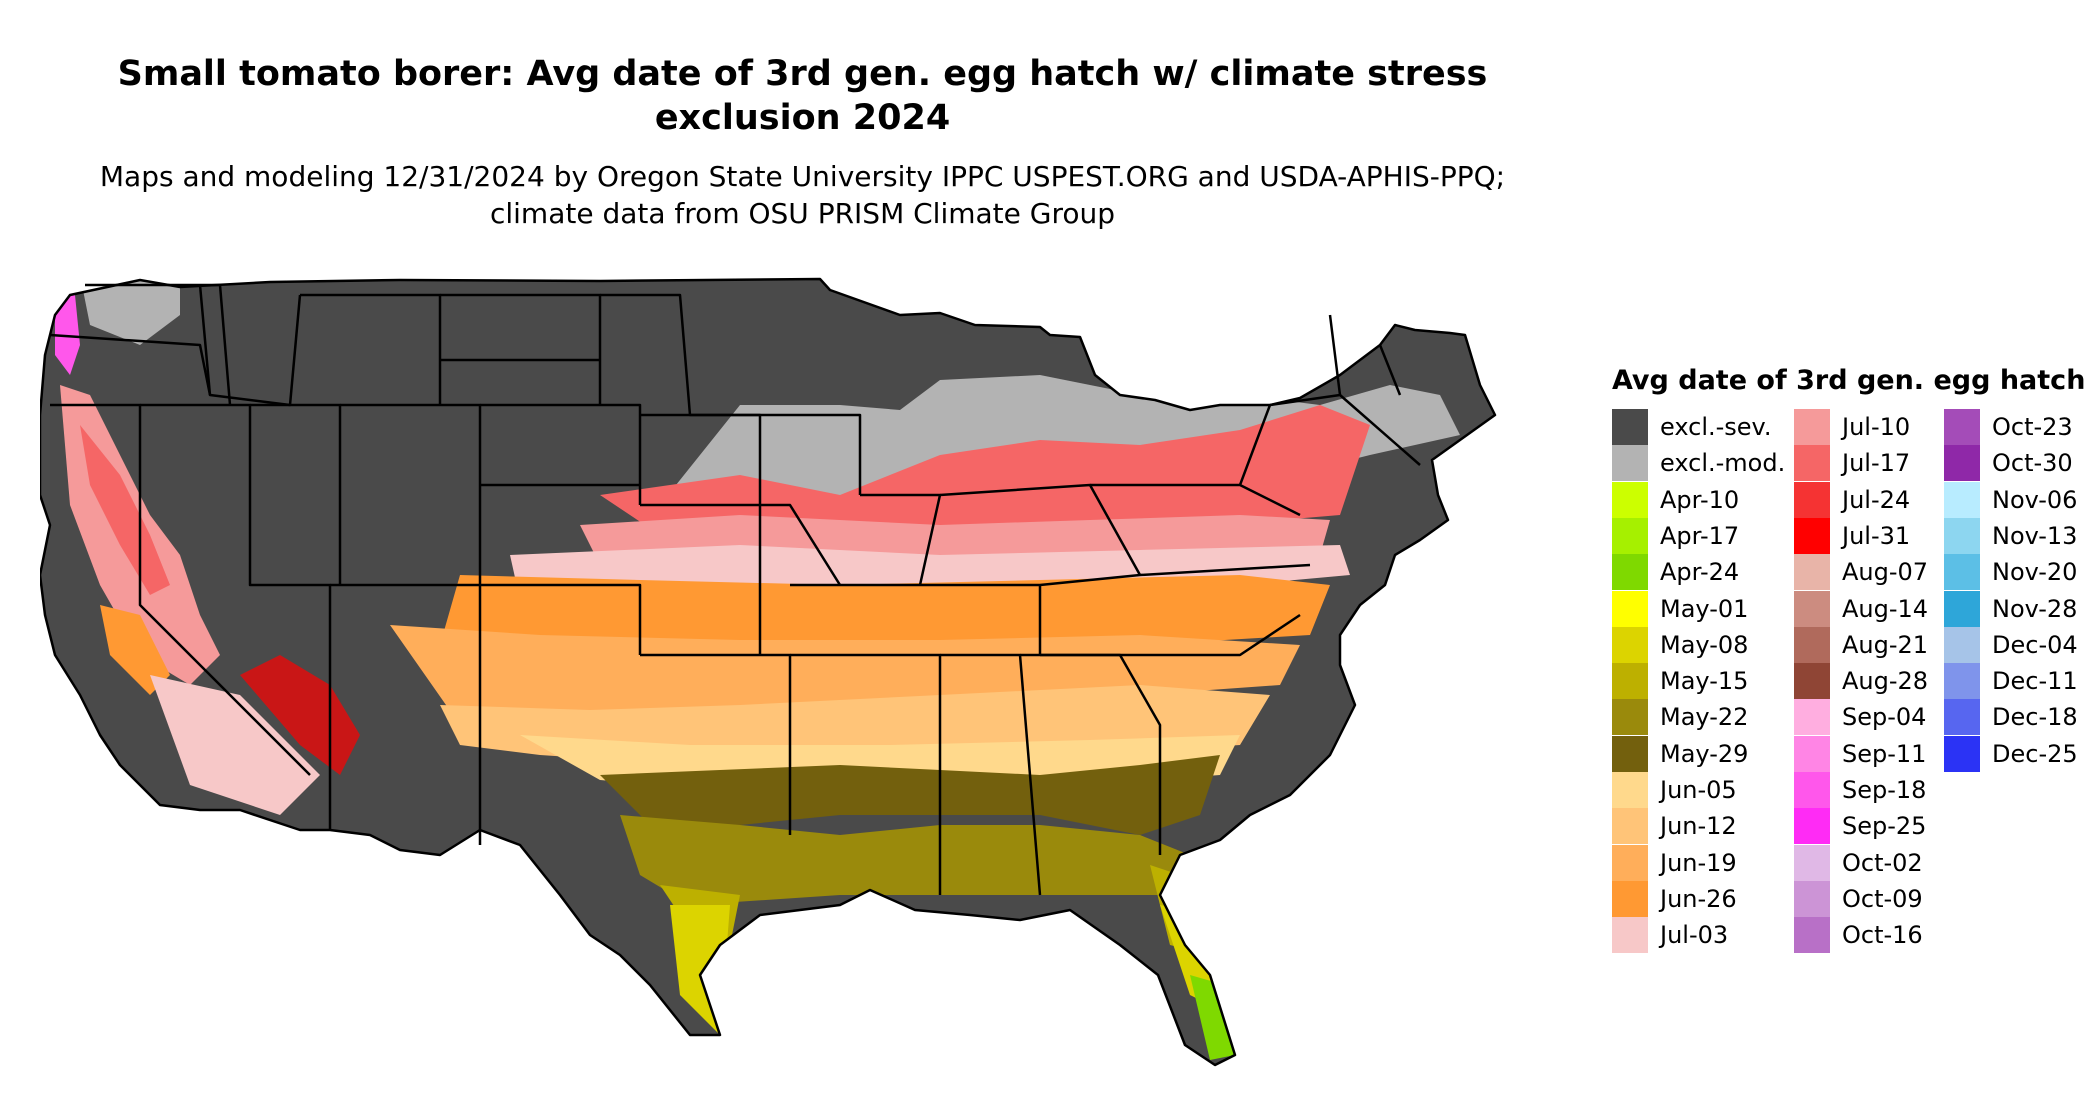  Describe the element at coordinates (1704, 681) in the screenshot. I see `legend-label: May-15` at that location.